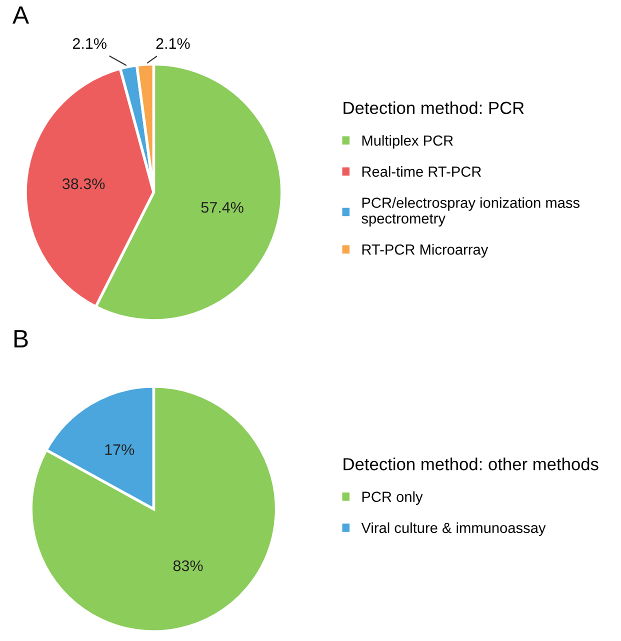 This screenshot has width=621, height=641. Describe the element at coordinates (188, 566) in the screenshot. I see `data-label: 83%` at that location.